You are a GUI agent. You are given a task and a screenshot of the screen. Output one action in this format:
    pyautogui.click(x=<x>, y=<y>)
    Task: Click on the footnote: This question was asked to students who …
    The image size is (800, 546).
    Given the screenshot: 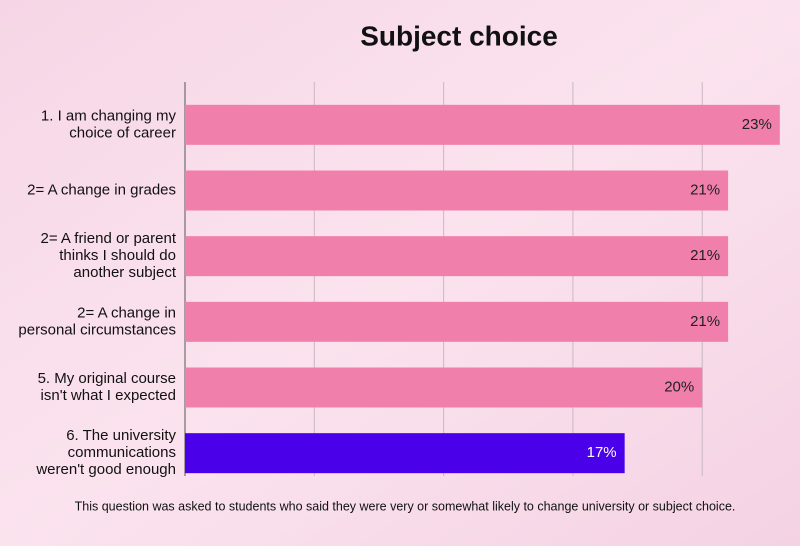 What is the action you would take?
    pyautogui.click(x=405, y=506)
    